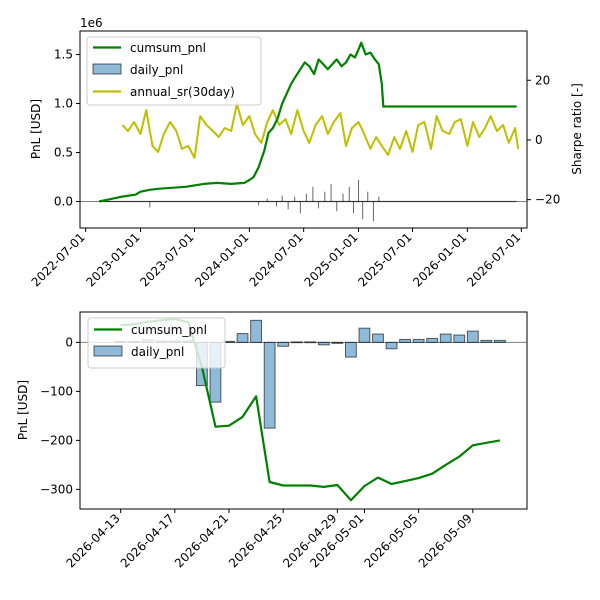 The image size is (600, 600). I want to click on bottom-xtick-label: 2026-04-21, so click(201, 540).